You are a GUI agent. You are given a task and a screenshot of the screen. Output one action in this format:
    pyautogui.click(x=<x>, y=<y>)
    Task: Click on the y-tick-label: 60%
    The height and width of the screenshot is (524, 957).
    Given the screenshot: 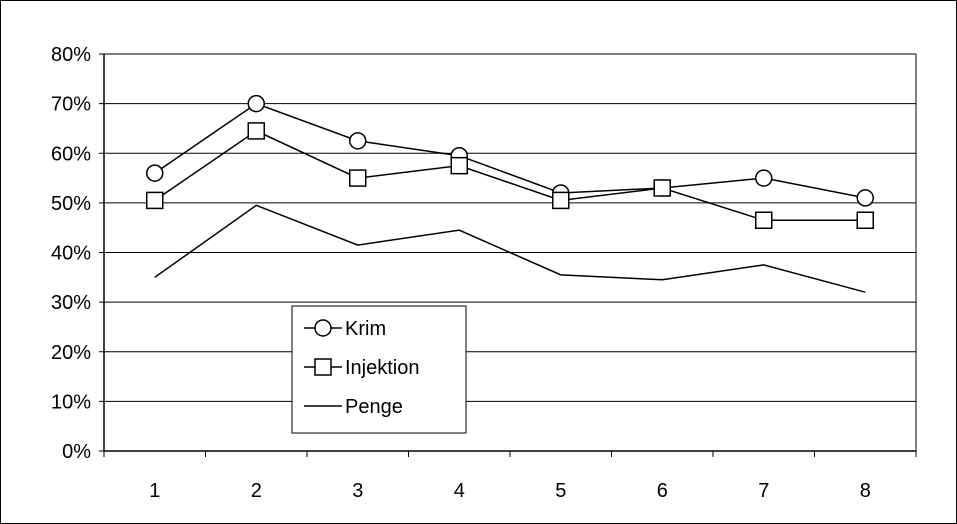 What is the action you would take?
    pyautogui.click(x=71, y=154)
    